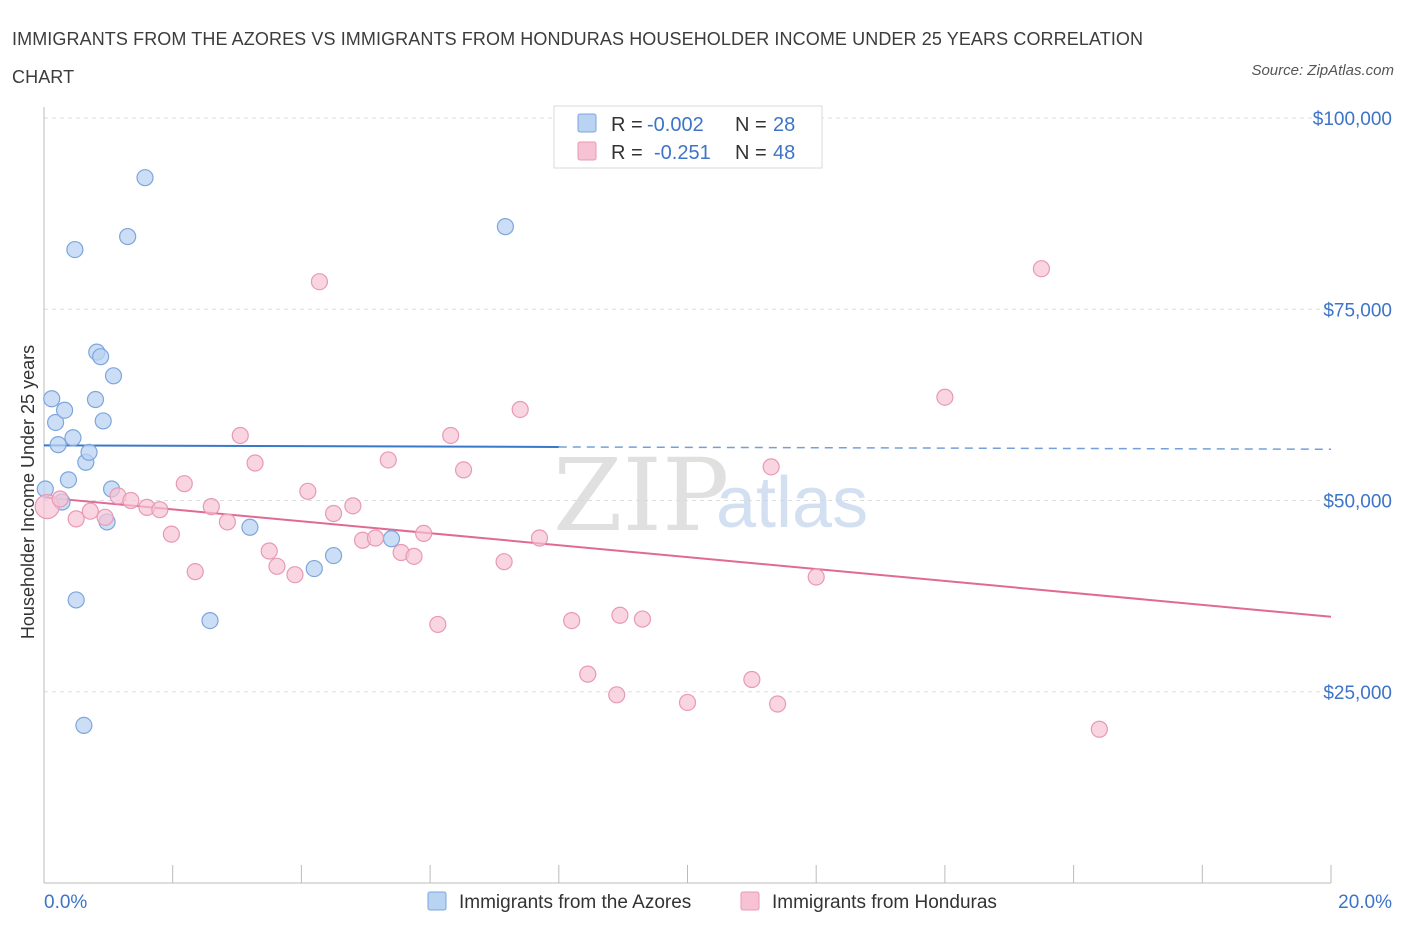 The image size is (1406, 930). Describe the element at coordinates (437, 901) in the screenshot. I see `bottom-legend-swatch-azores` at that location.